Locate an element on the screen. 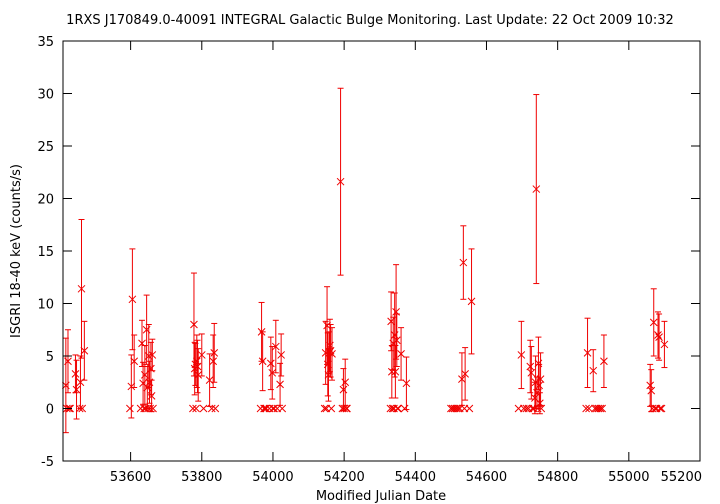 The image size is (720, 504). y-tick-label: 5 is located at coordinates (50, 357).